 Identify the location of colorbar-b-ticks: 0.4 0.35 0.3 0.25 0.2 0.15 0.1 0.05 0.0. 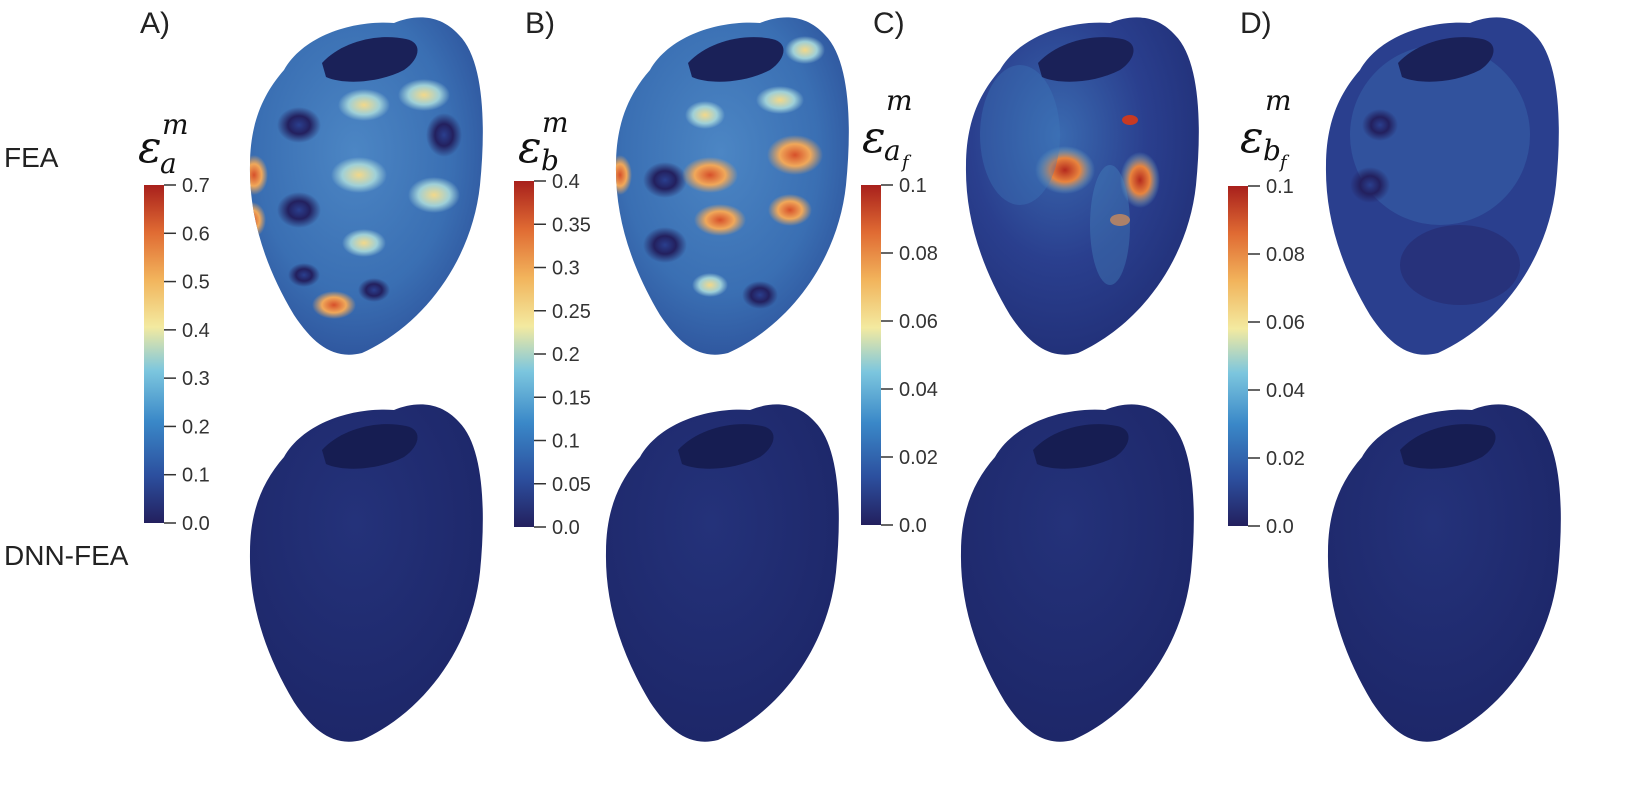
(562, 355).